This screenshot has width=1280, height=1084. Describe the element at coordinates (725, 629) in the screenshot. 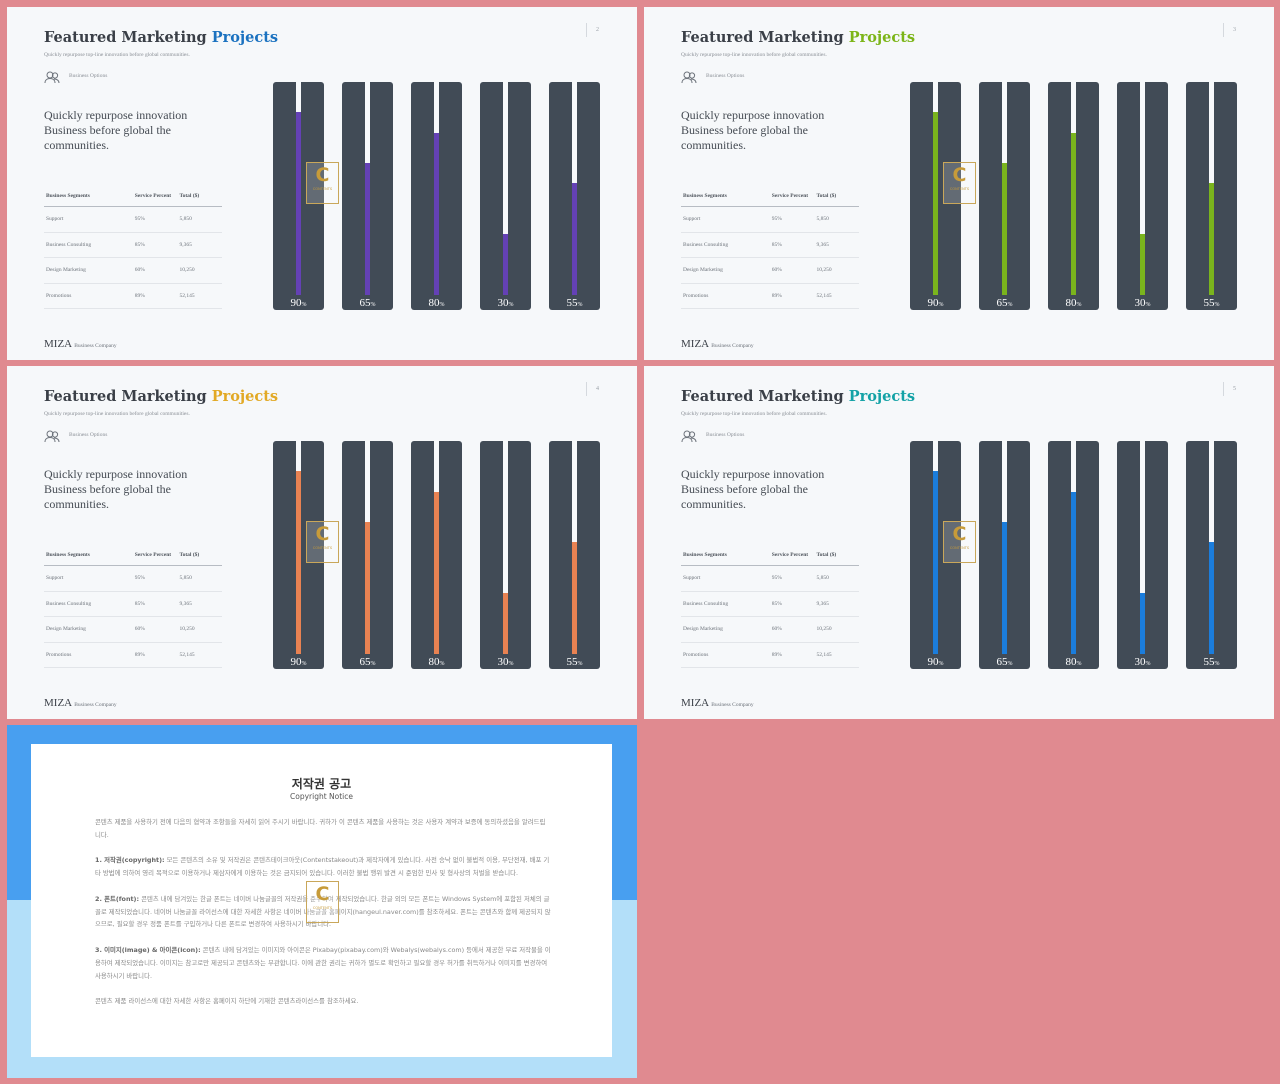

I see `table-cell: Design Marketing` at that location.